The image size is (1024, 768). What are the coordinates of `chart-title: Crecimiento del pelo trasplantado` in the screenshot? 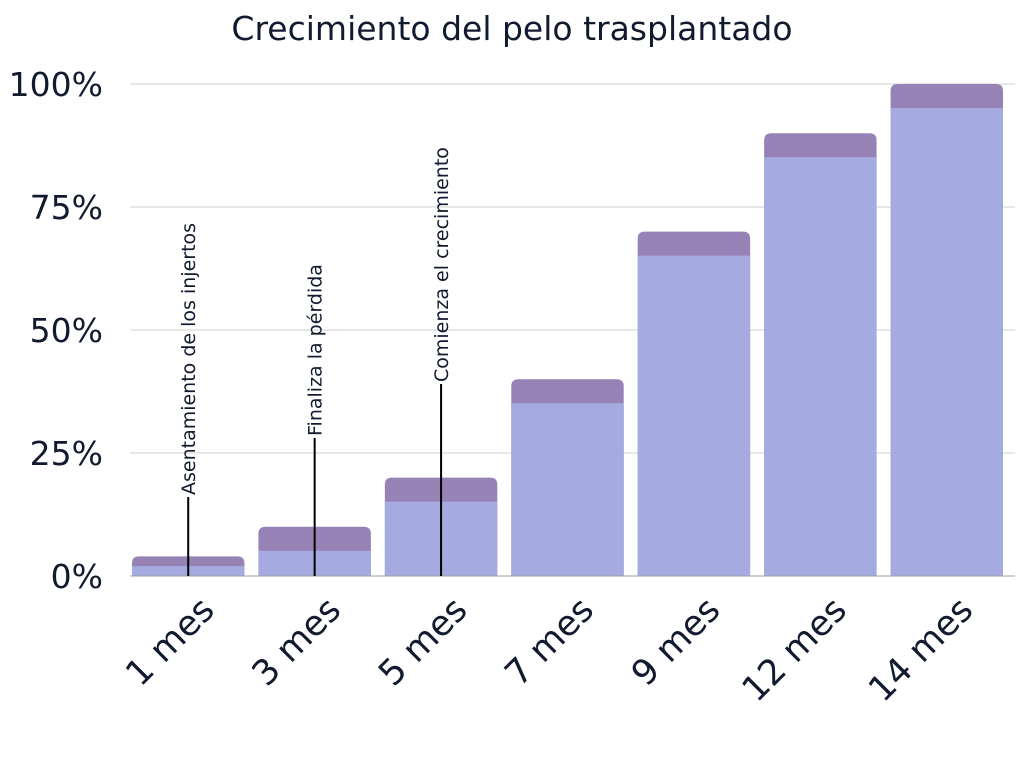 It's located at (511, 28).